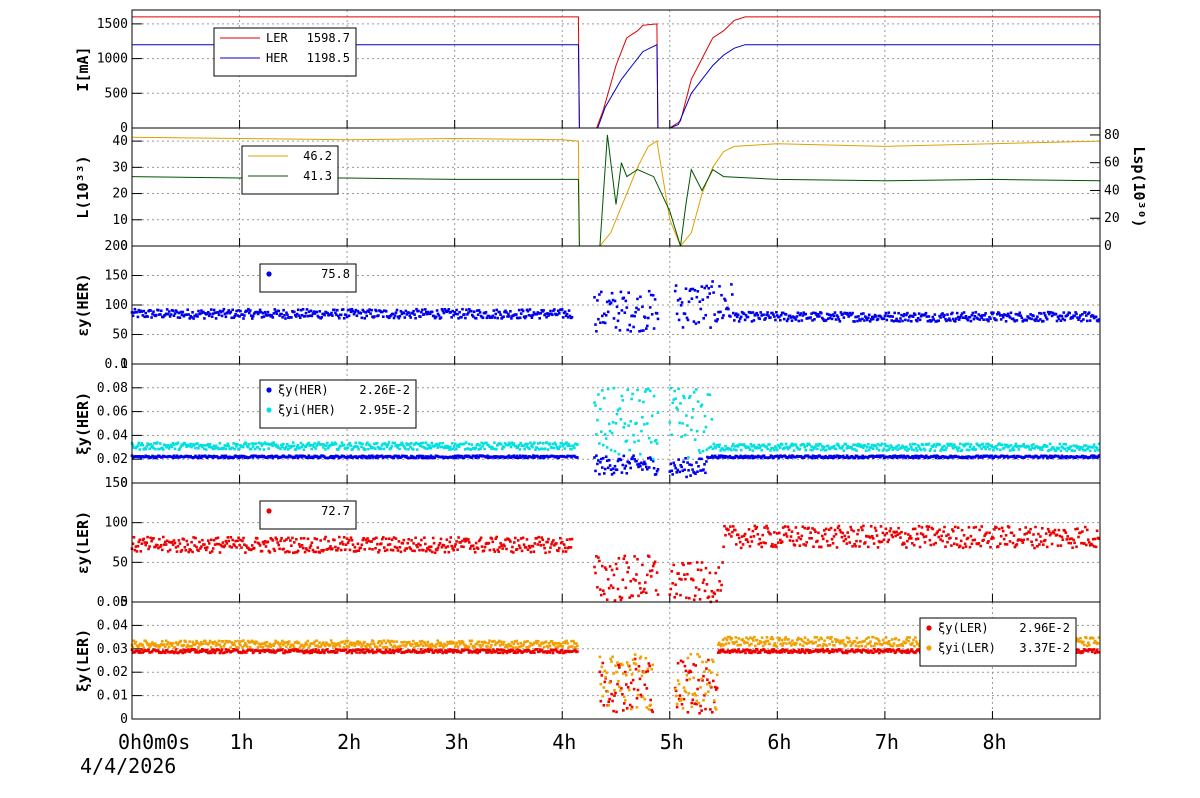 Image resolution: width=1200 pixels, height=798 pixels. I want to click on y-tick-label: 0.08, so click(112, 388).